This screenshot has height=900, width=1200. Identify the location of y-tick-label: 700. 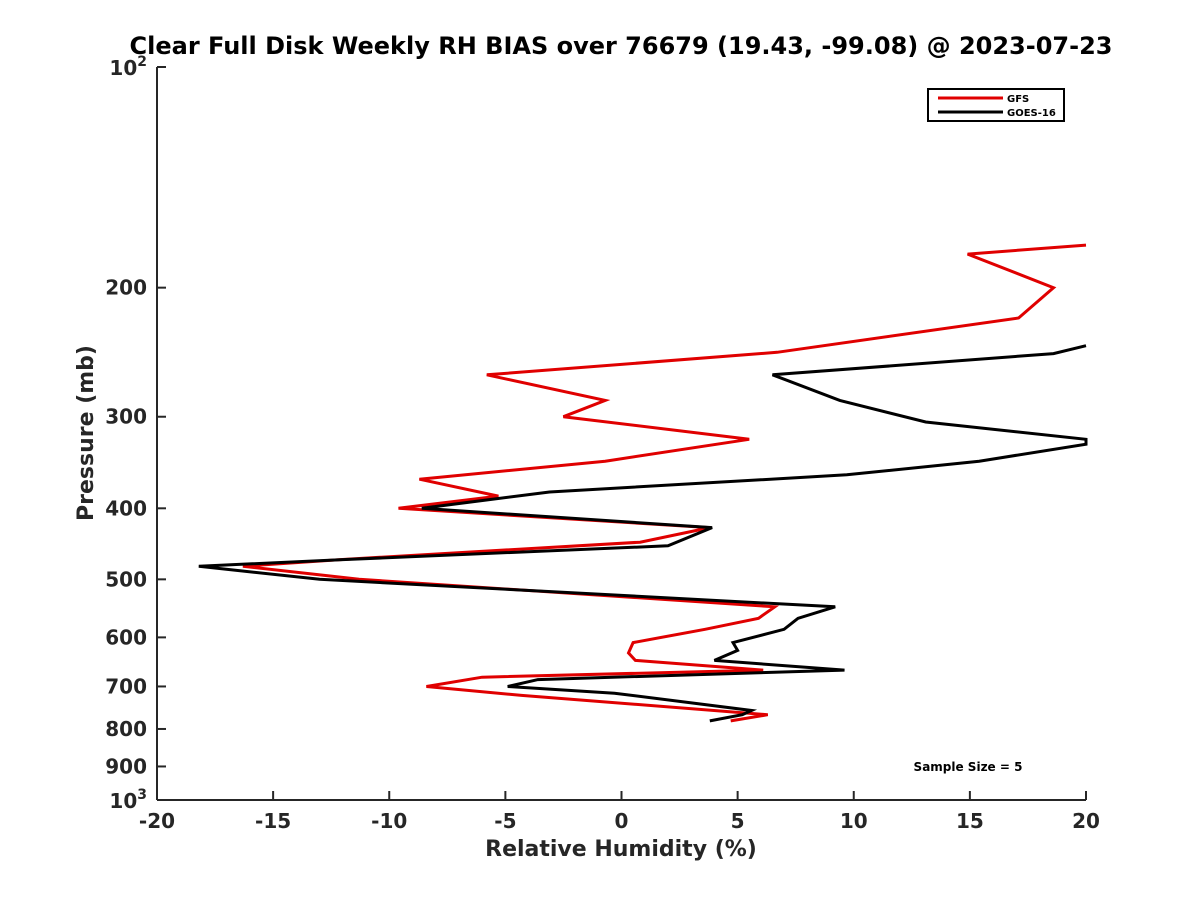
(126, 686).